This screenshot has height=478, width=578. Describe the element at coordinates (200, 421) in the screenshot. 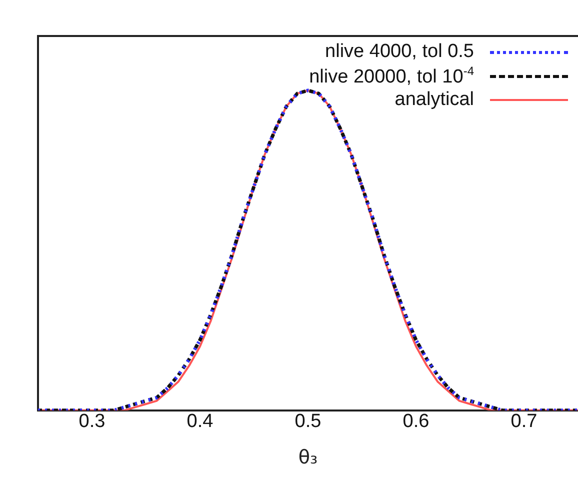

I see `x-tick-label: 0.4` at that location.